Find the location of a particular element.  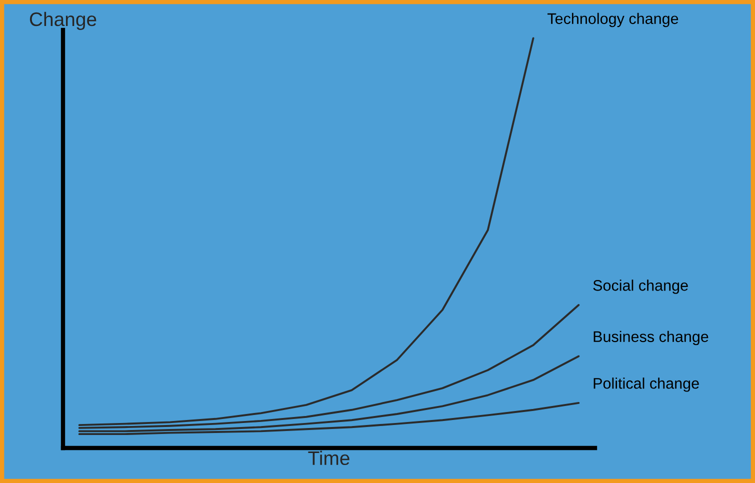

series-label: Political change is located at coordinates (646, 385).